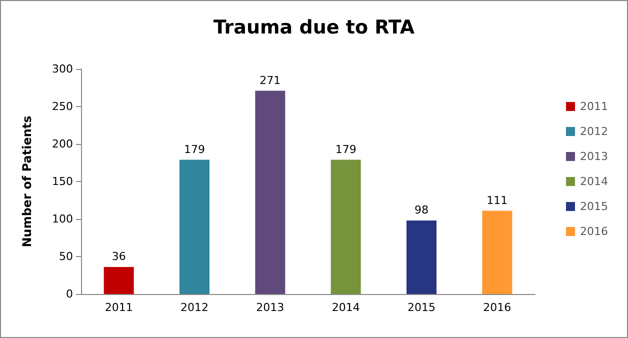 The width and height of the screenshot is (628, 338). What do you see at coordinates (594, 156) in the screenshot?
I see `legend-label: 2013` at bounding box center [594, 156].